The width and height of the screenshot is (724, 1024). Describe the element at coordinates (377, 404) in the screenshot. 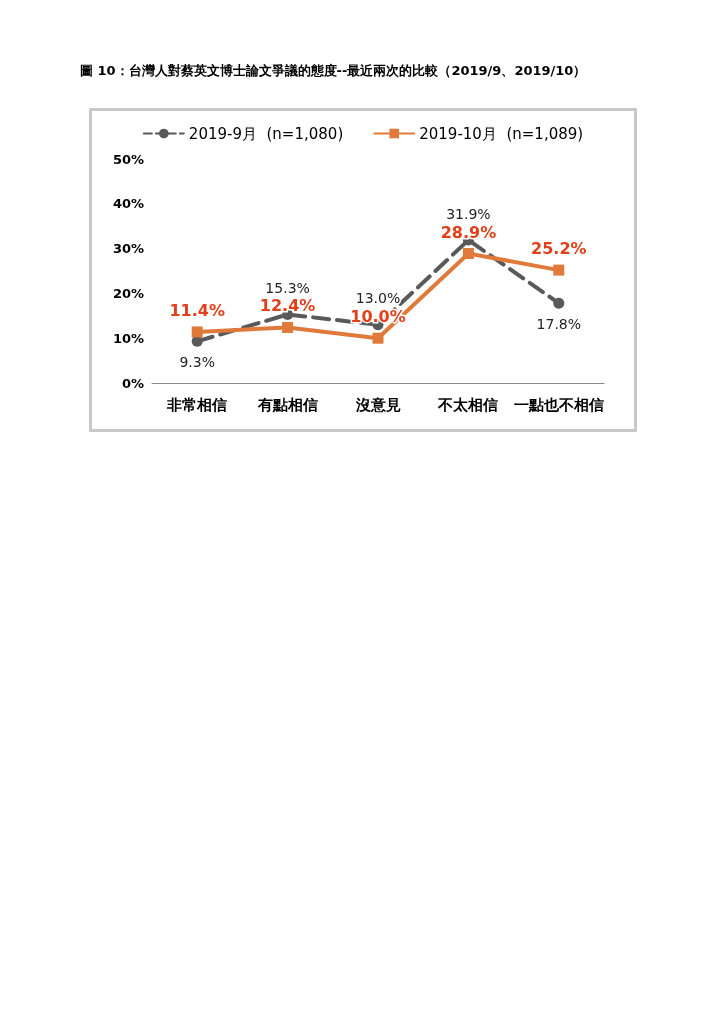

I see `x-tick-label: 沒意見` at that location.